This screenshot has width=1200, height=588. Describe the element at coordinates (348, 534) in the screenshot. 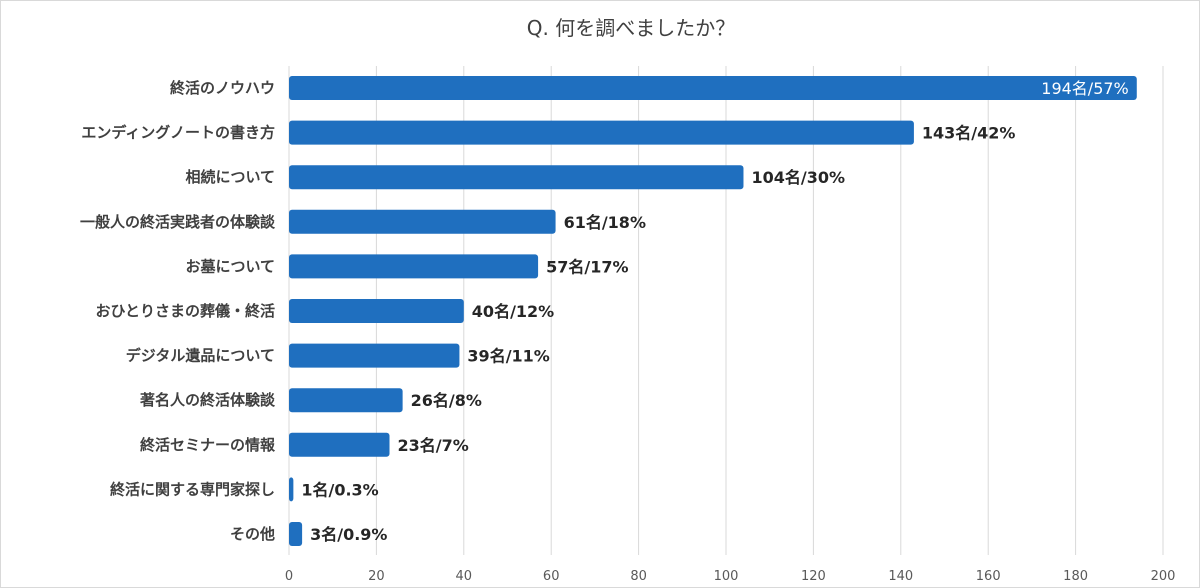

I see `data-label-10: 3名/0.9%` at that location.